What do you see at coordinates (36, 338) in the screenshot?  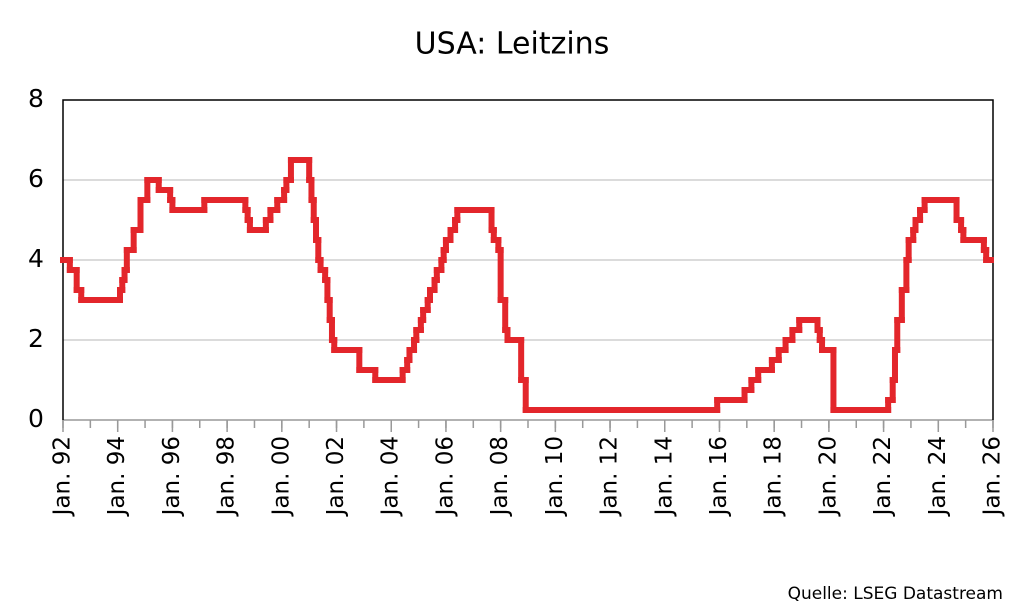 I see `y-tick-label: 2` at bounding box center [36, 338].